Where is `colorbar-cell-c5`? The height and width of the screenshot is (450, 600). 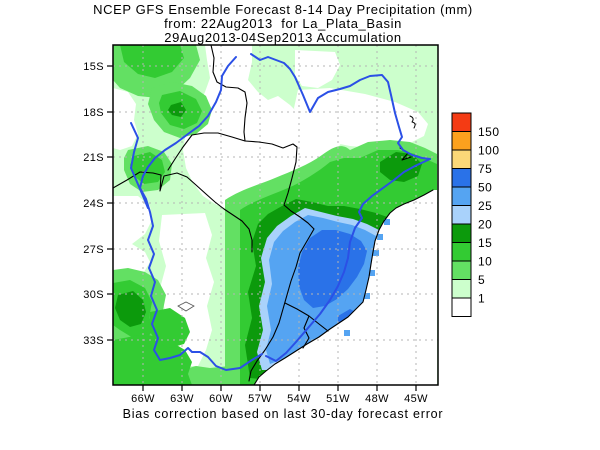 colorbar-cell-c5 is located at coordinates (461, 270).